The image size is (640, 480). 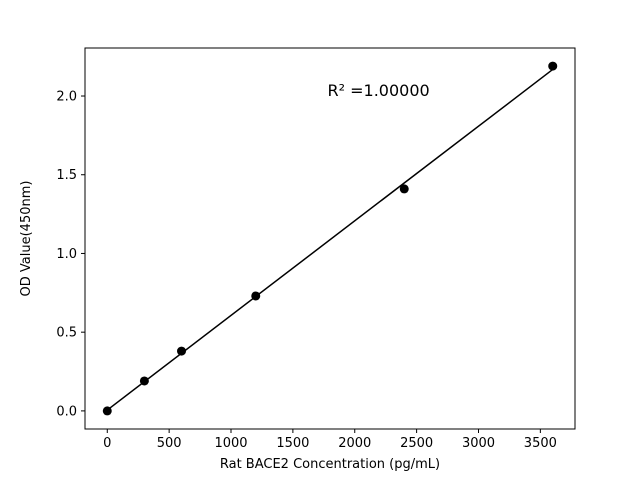 What do you see at coordinates (292, 443) in the screenshot?
I see `x-tick-label: 1500` at bounding box center [292, 443].